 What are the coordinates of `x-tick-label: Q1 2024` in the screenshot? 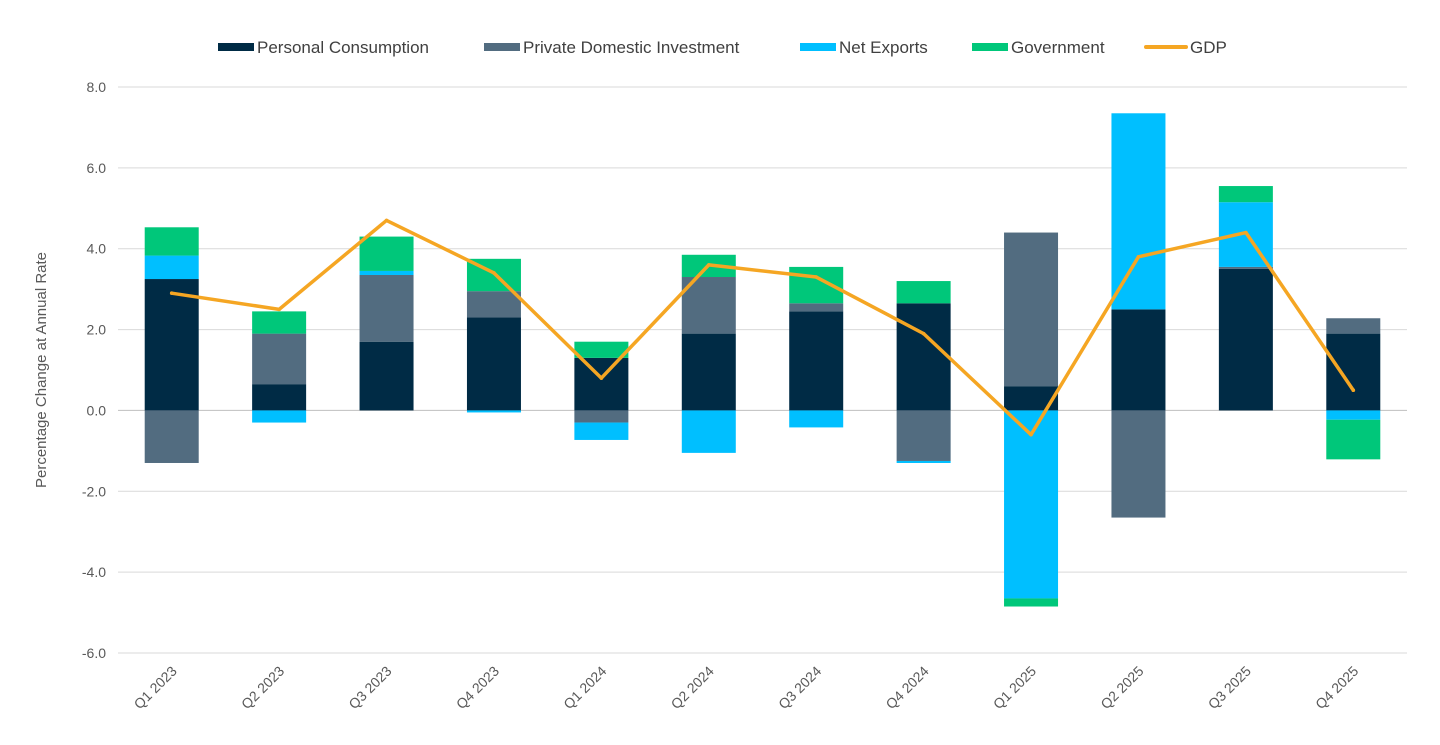 It's located at (584, 687).